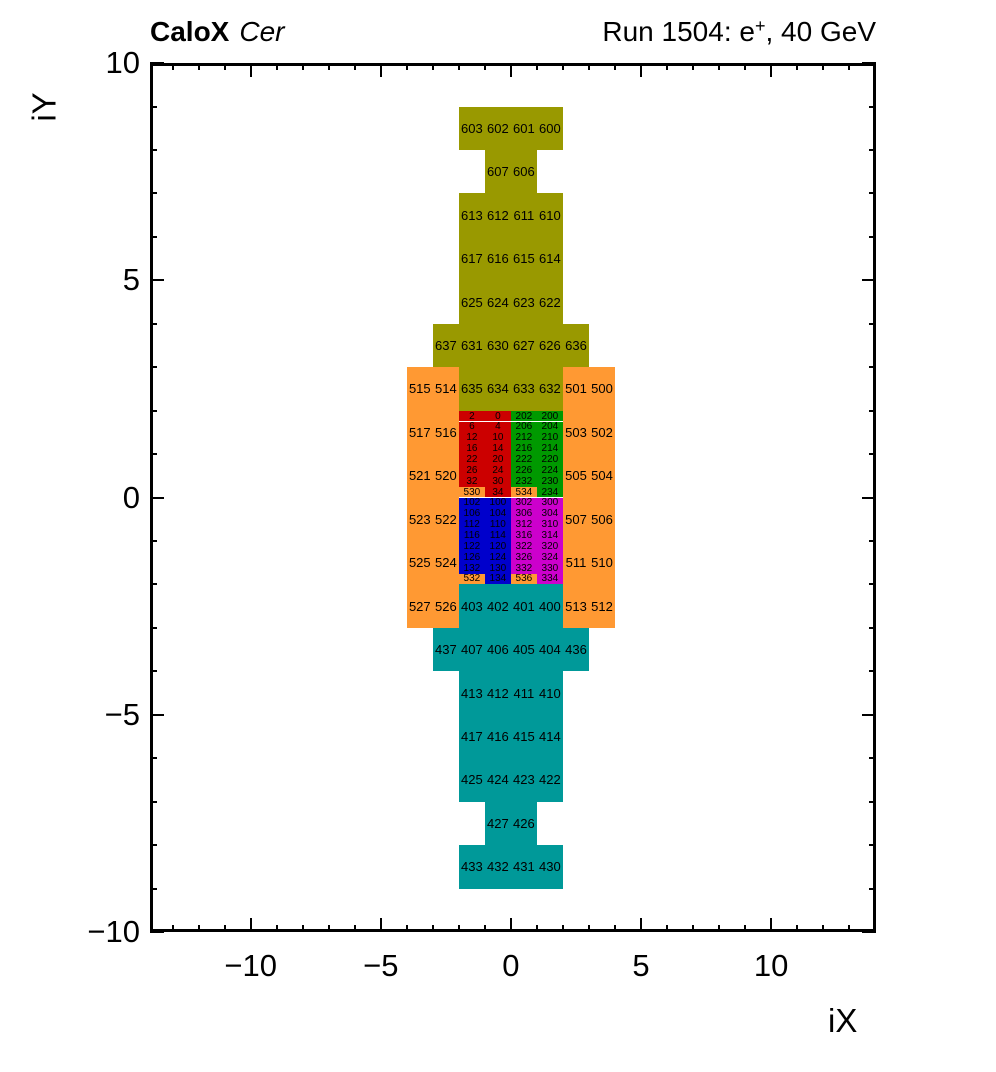  Describe the element at coordinates (549, 389) in the screenshot. I see `cell-632: 632` at that location.